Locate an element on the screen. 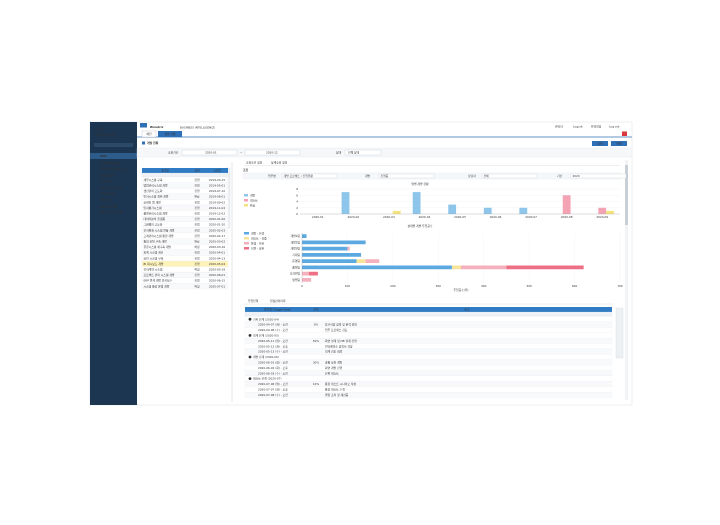 This screenshot has height=525, width=720. menu-header is located at coordinates (113, 156).